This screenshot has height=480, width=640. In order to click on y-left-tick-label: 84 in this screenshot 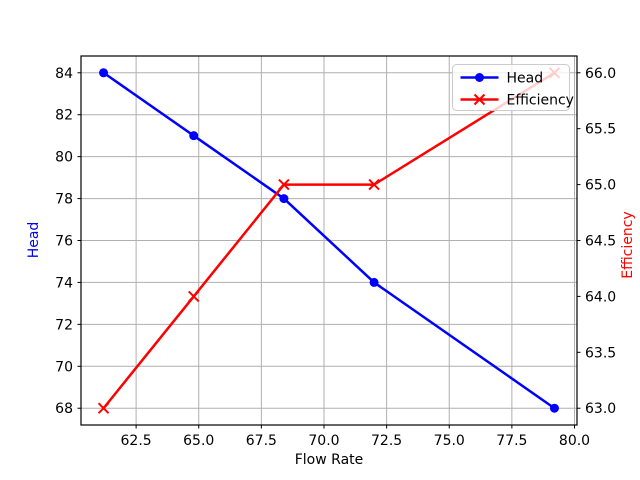, I will do `click(64, 74)`.